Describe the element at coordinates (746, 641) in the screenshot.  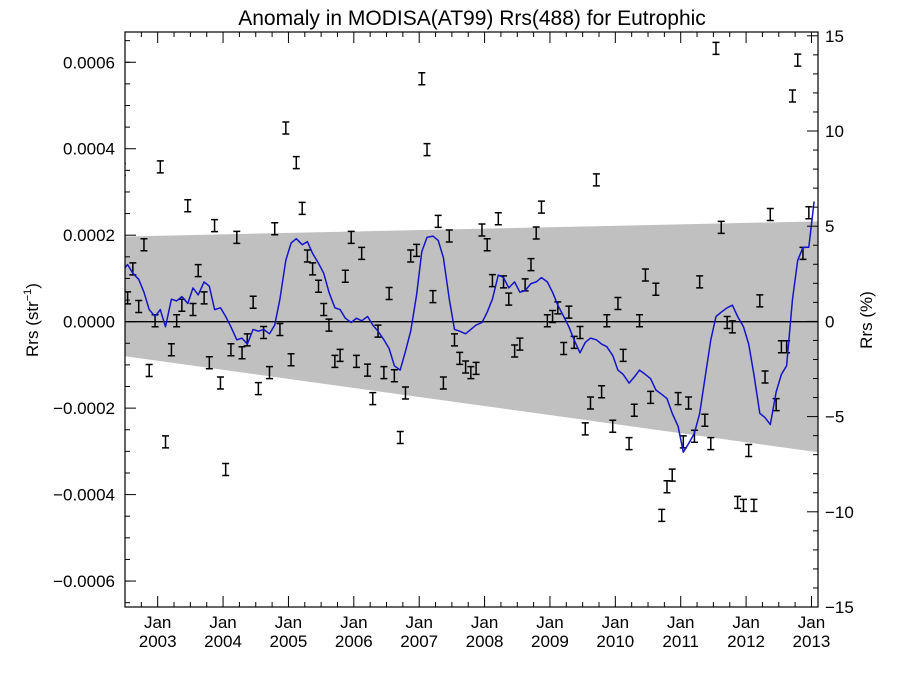
I see `x-tick-label-year: 2012` at that location.